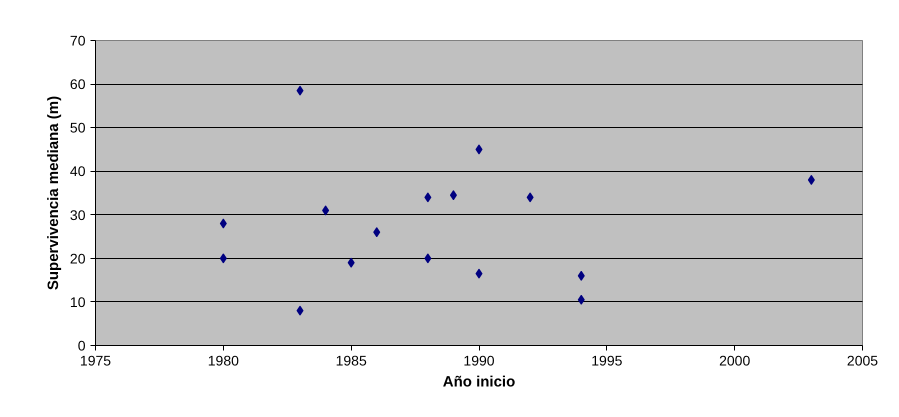 The height and width of the screenshot is (417, 899). What do you see at coordinates (78, 302) in the screenshot?
I see `y-tick-label: 10` at bounding box center [78, 302].